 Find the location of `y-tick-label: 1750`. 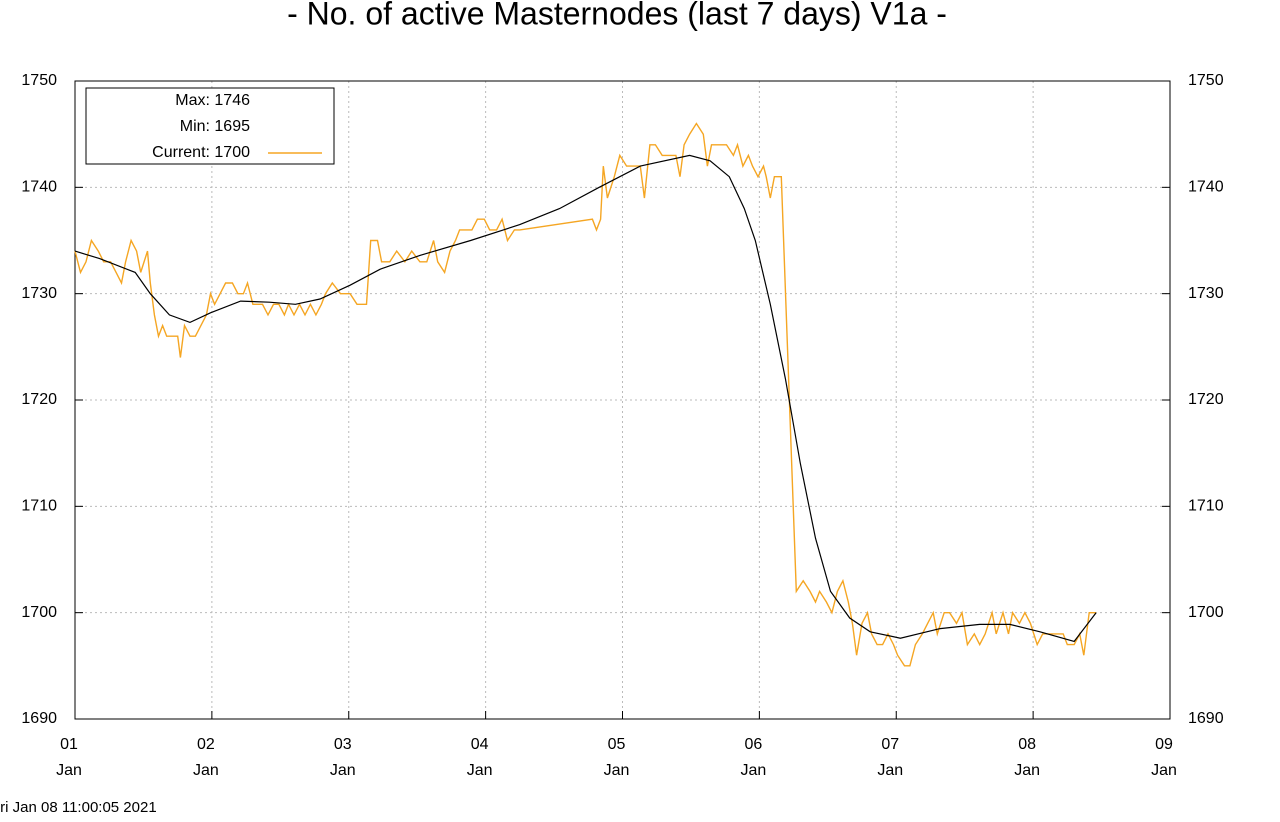

y-tick-label: 1750 is located at coordinates (39, 80).